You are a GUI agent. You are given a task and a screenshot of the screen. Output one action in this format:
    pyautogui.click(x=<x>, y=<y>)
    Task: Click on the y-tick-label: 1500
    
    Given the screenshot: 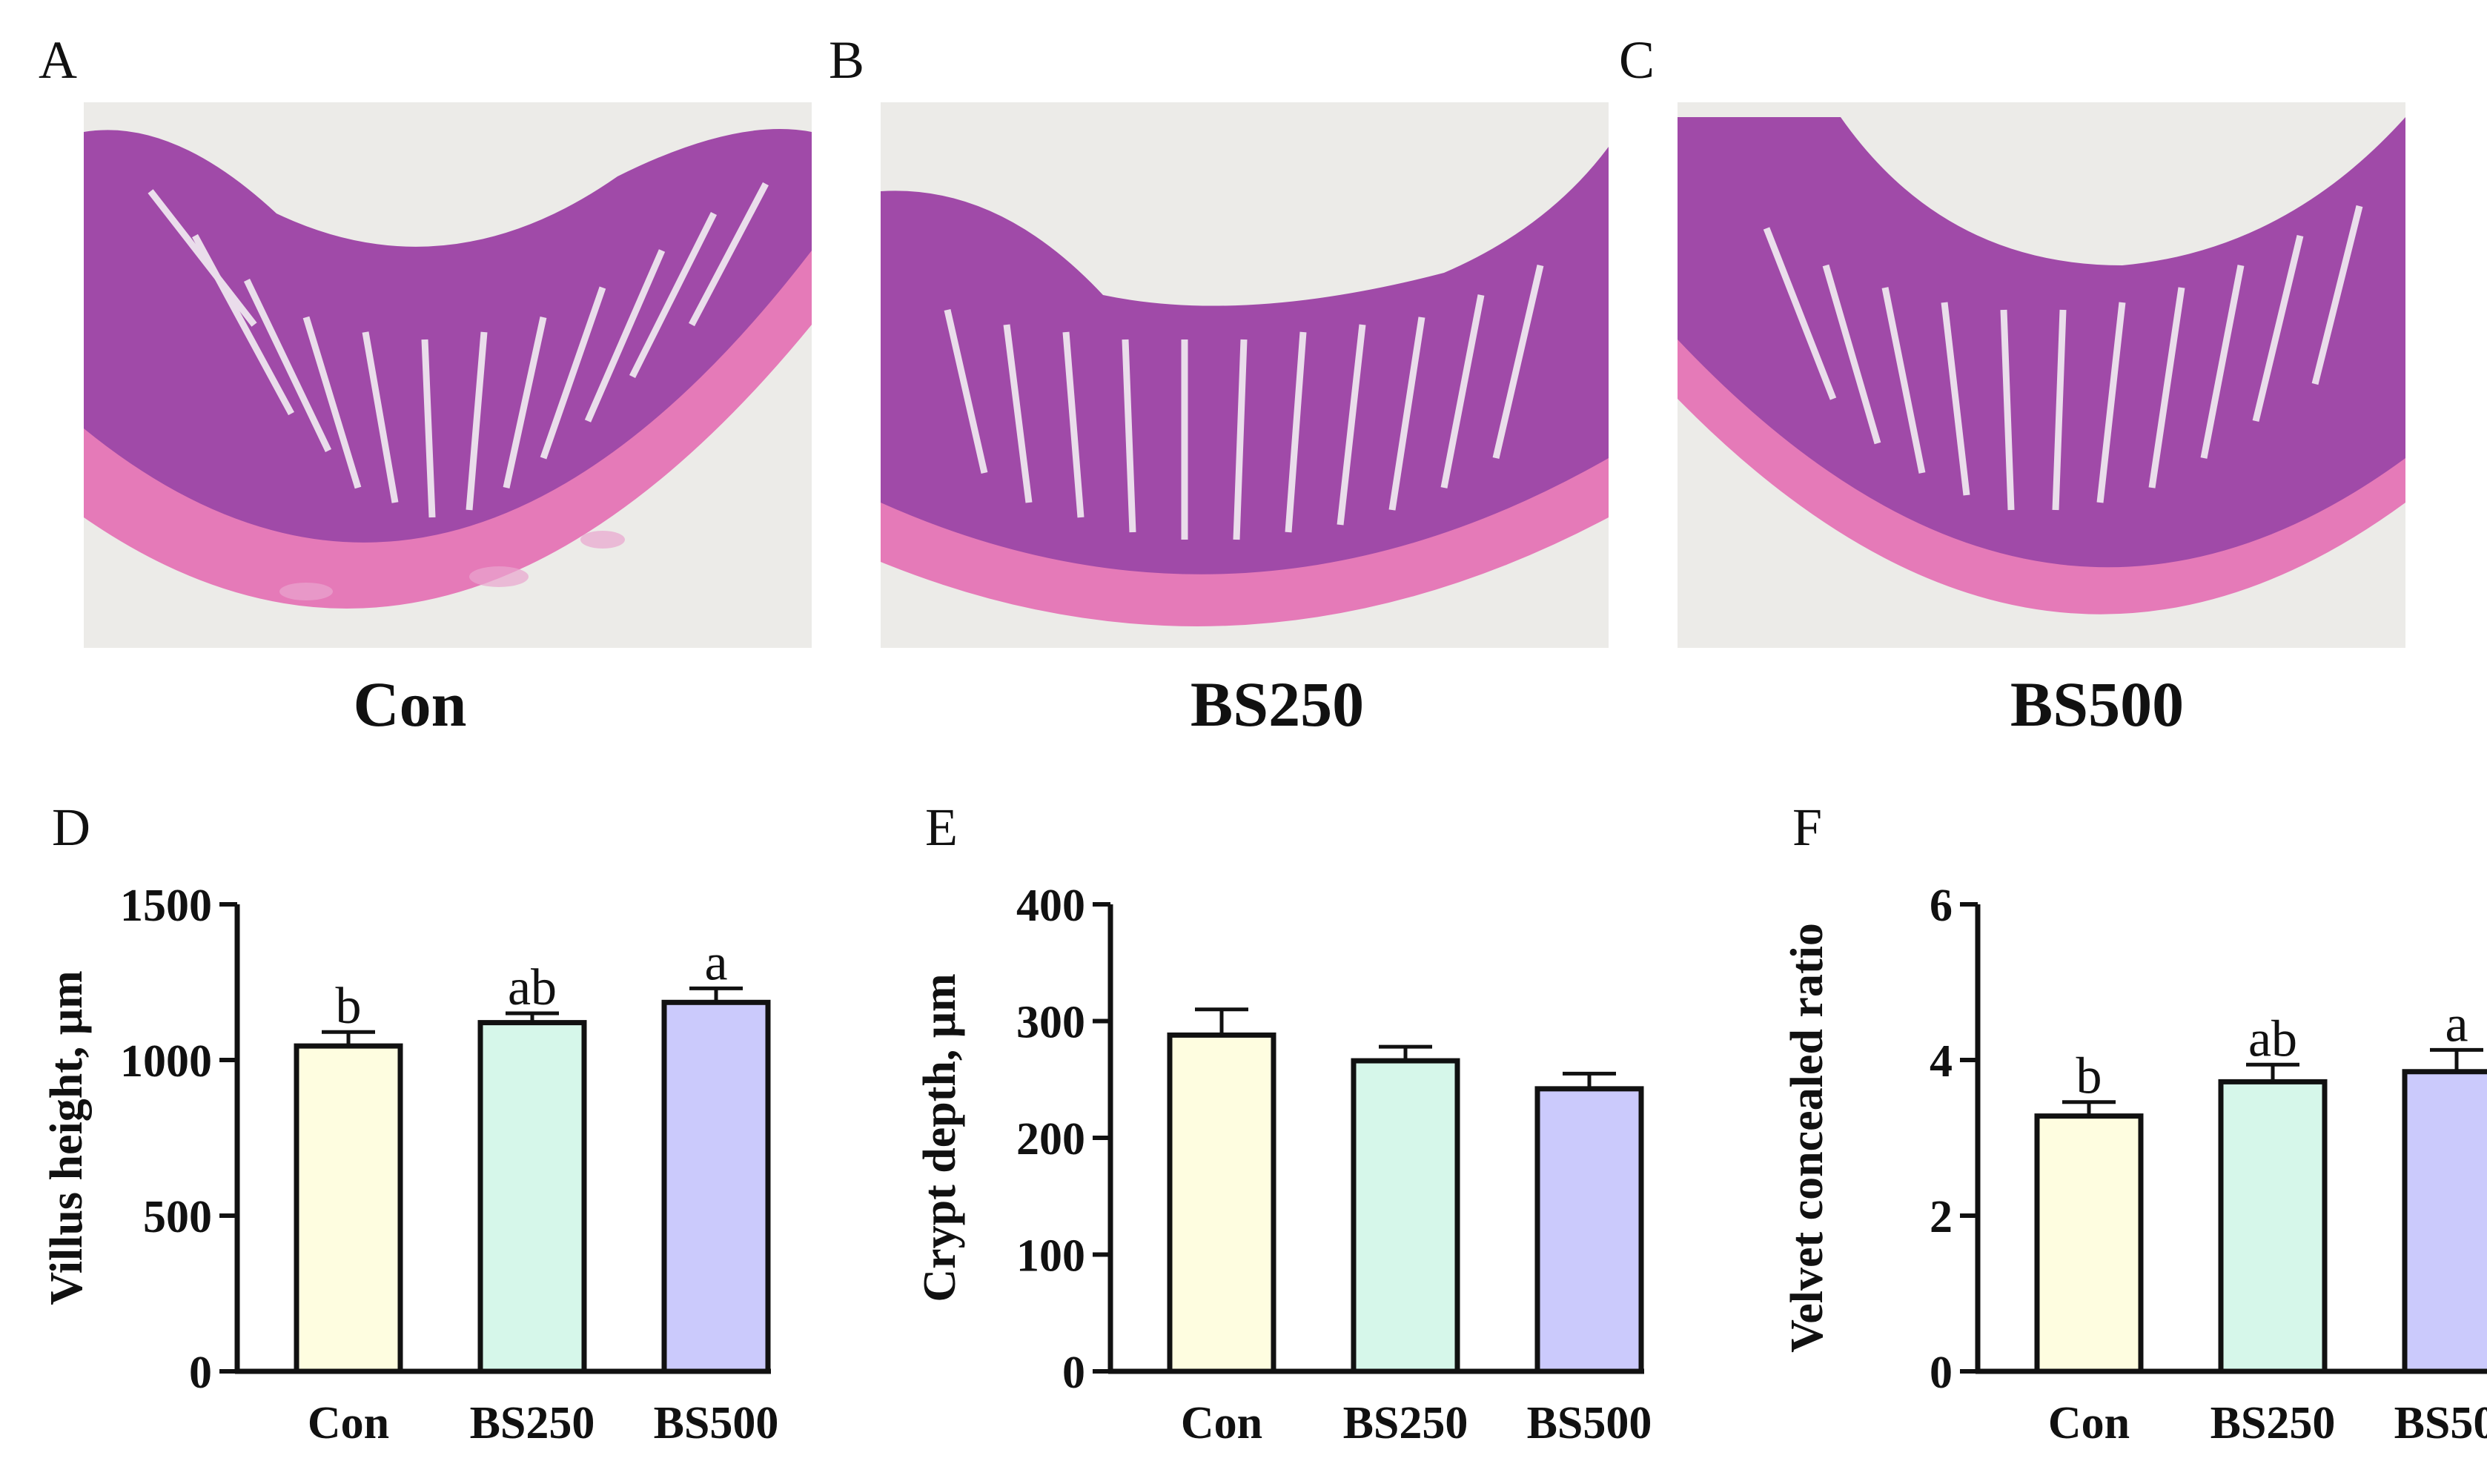 What is the action you would take?
    pyautogui.click(x=166, y=906)
    